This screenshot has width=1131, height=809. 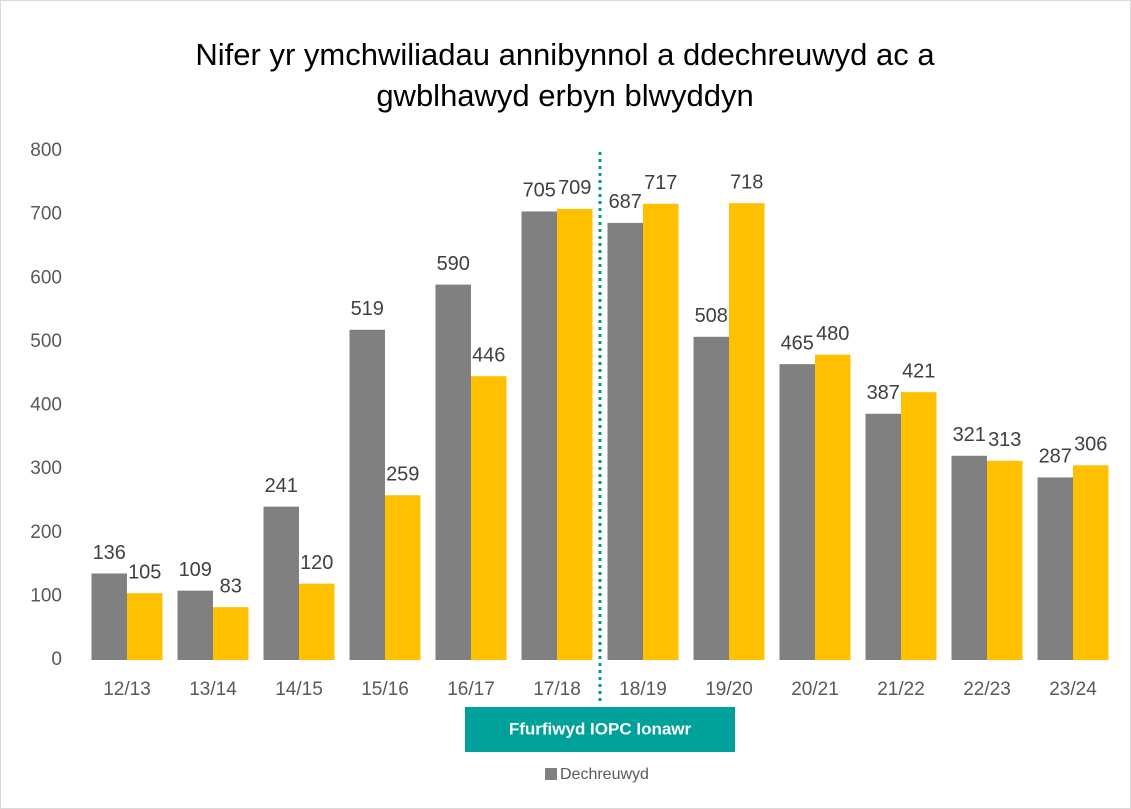 What do you see at coordinates (46, 595) in the screenshot?
I see `y-tick-label: 100` at bounding box center [46, 595].